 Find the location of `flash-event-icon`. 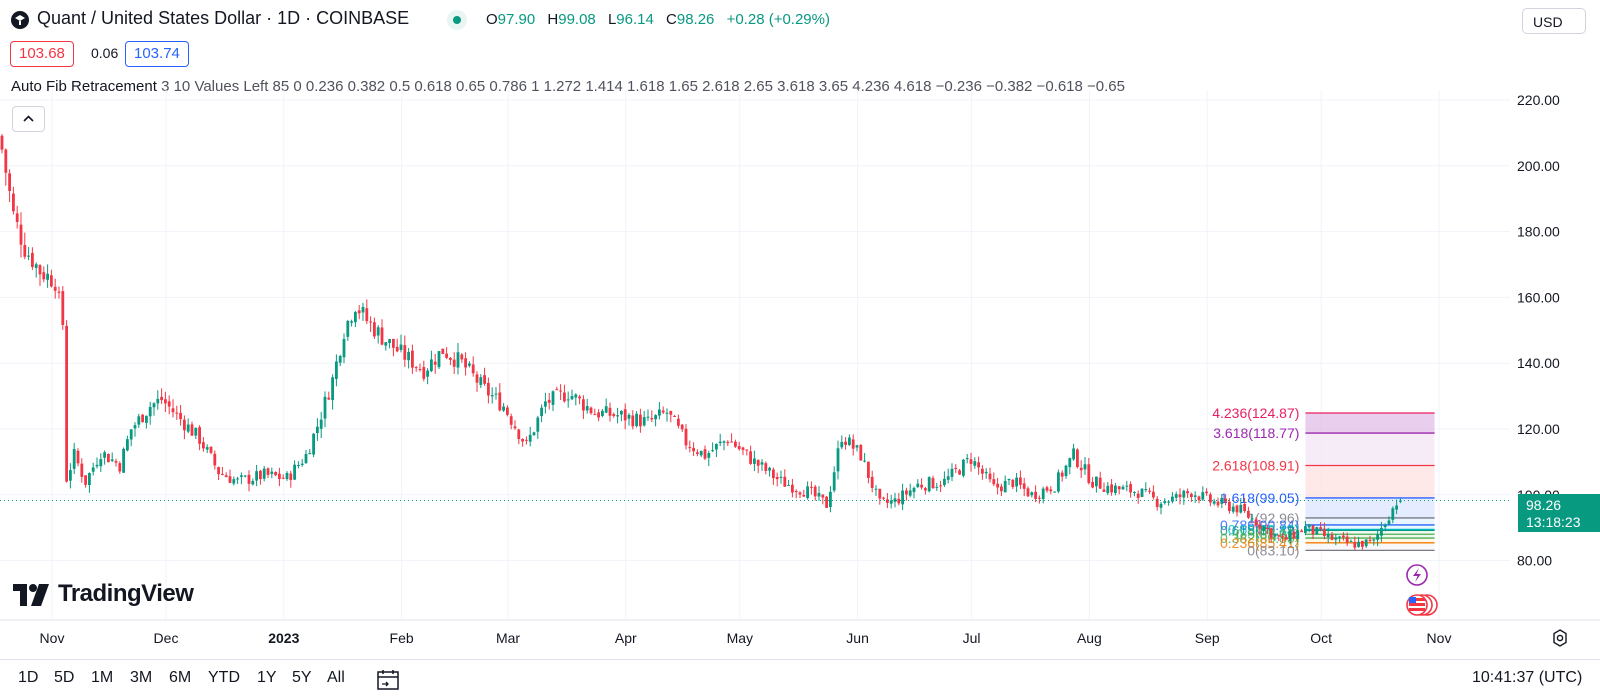

flash-event-icon is located at coordinates (1417, 575).